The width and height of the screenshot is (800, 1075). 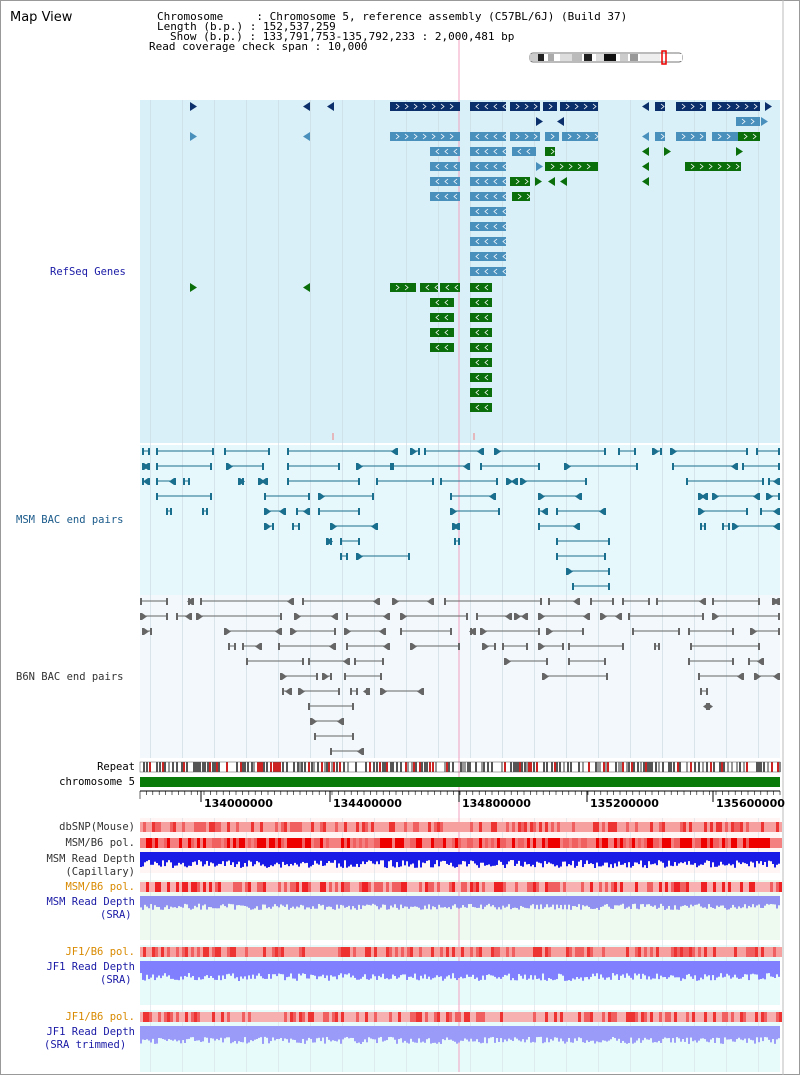 I want to click on msm-depth-capillary-bar, so click(x=165, y=859).